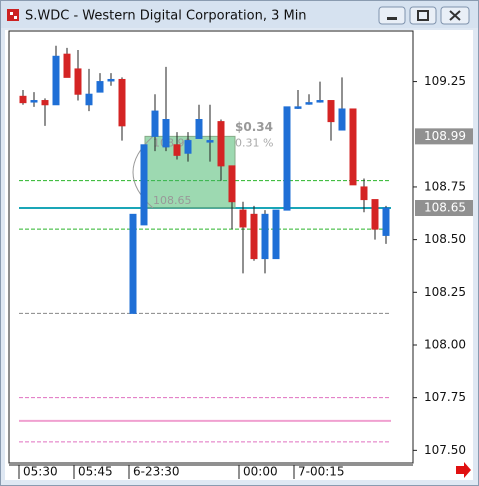 Image resolution: width=479 pixels, height=486 pixels. Describe the element at coordinates (445, 450) in the screenshot. I see `y-tick-label: 107.50` at that location.